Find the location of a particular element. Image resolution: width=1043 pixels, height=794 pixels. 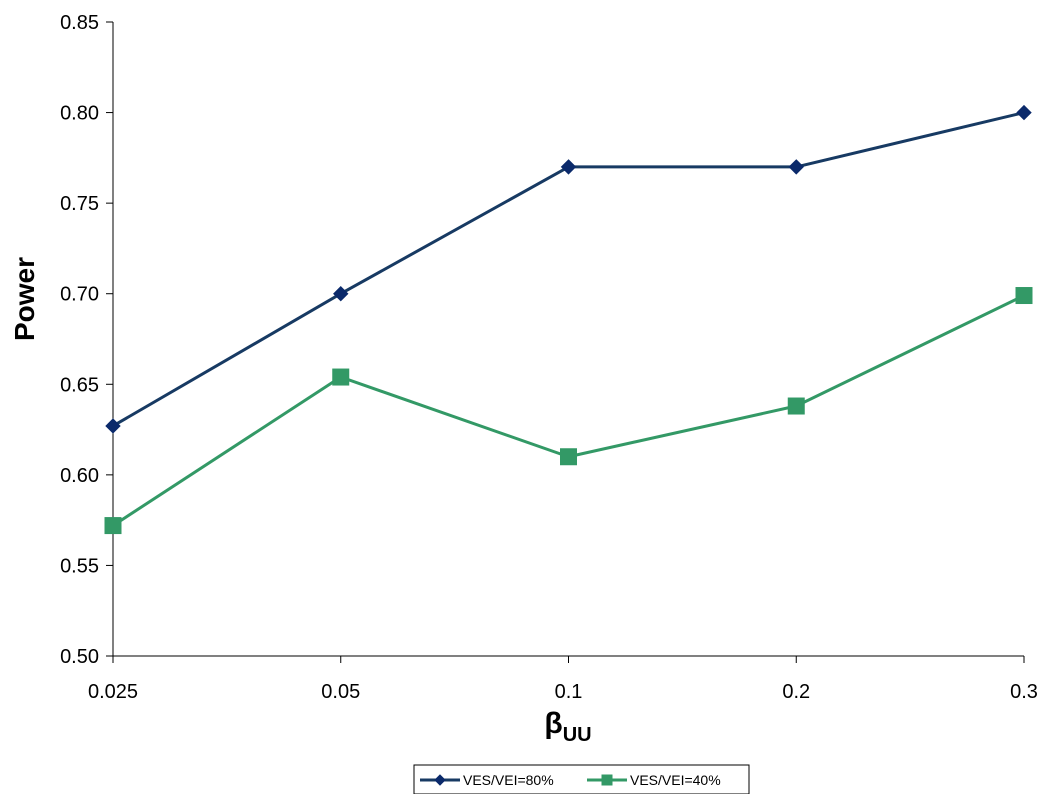

x-tick-label: 0.3 is located at coordinates (1024, 692).